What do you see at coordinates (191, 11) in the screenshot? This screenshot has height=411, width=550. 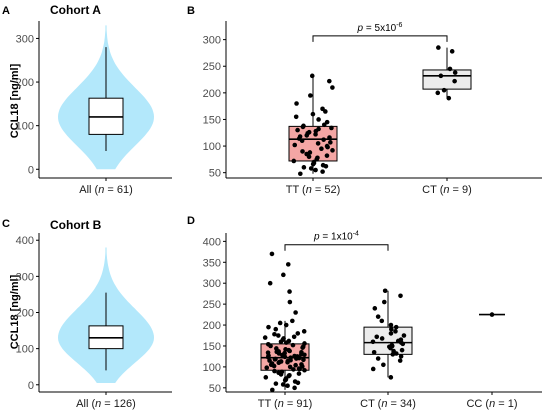 I see `panel-label-b: B` at bounding box center [191, 11].